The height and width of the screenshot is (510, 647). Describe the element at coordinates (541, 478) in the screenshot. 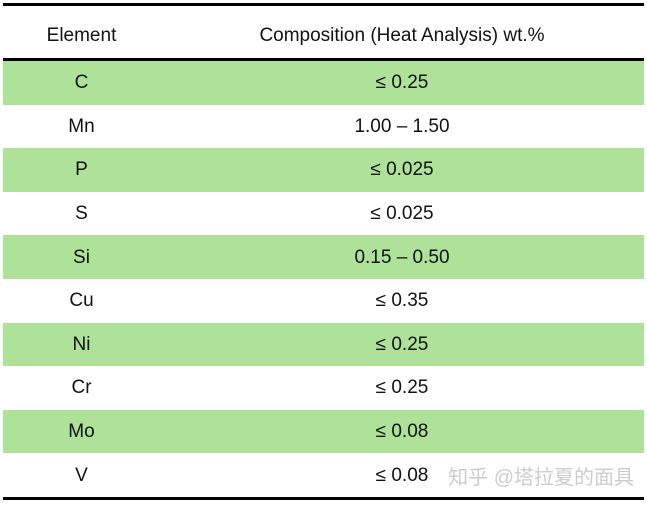

I see `zhihu-watermark: 知乎 @塔拉夏的面具` at that location.